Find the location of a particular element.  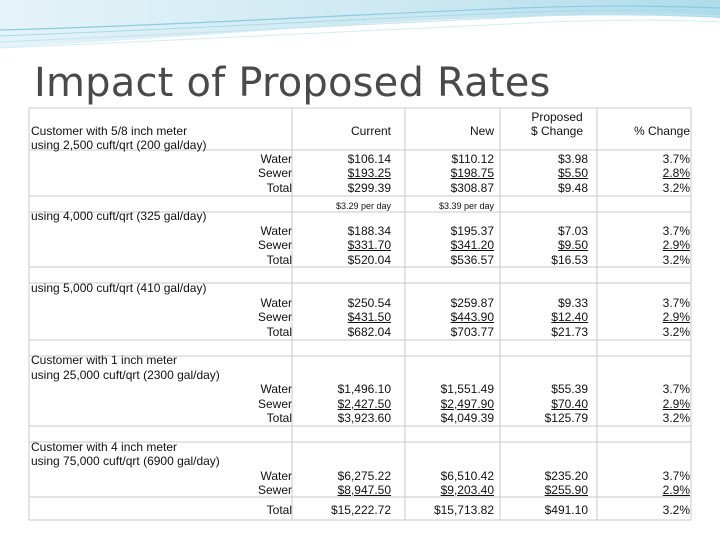

change-total: $16.53 is located at coordinates (569, 260).